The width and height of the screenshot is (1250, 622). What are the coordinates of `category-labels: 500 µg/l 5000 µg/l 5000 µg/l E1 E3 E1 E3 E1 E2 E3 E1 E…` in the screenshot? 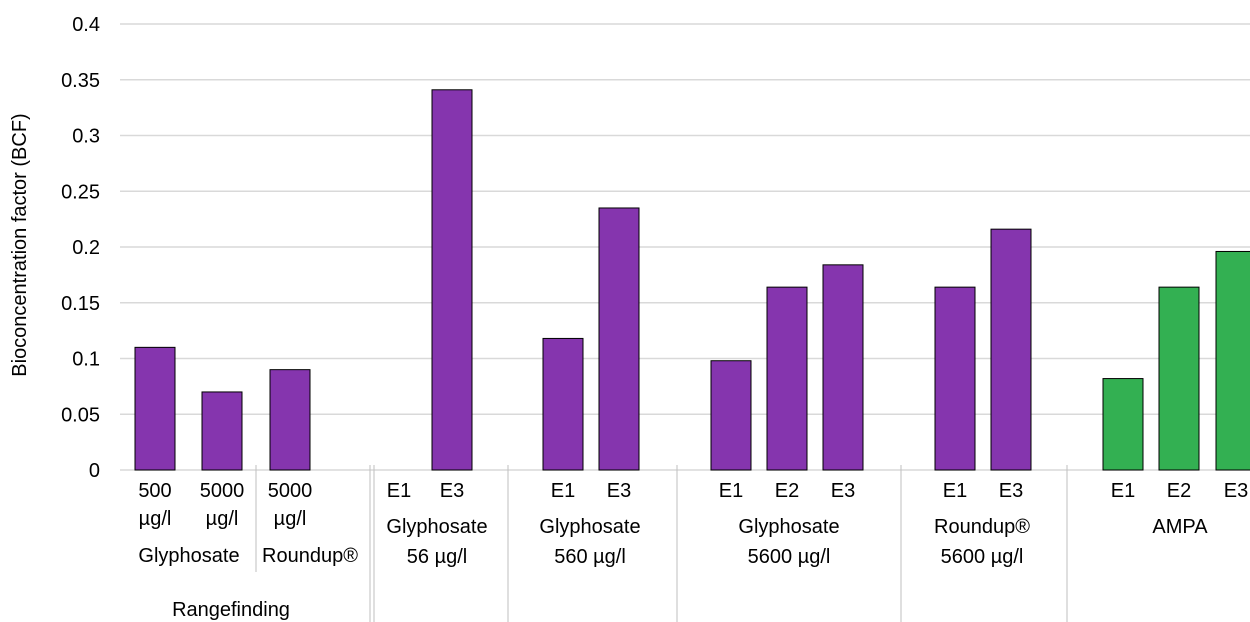 It's located at (693, 505).